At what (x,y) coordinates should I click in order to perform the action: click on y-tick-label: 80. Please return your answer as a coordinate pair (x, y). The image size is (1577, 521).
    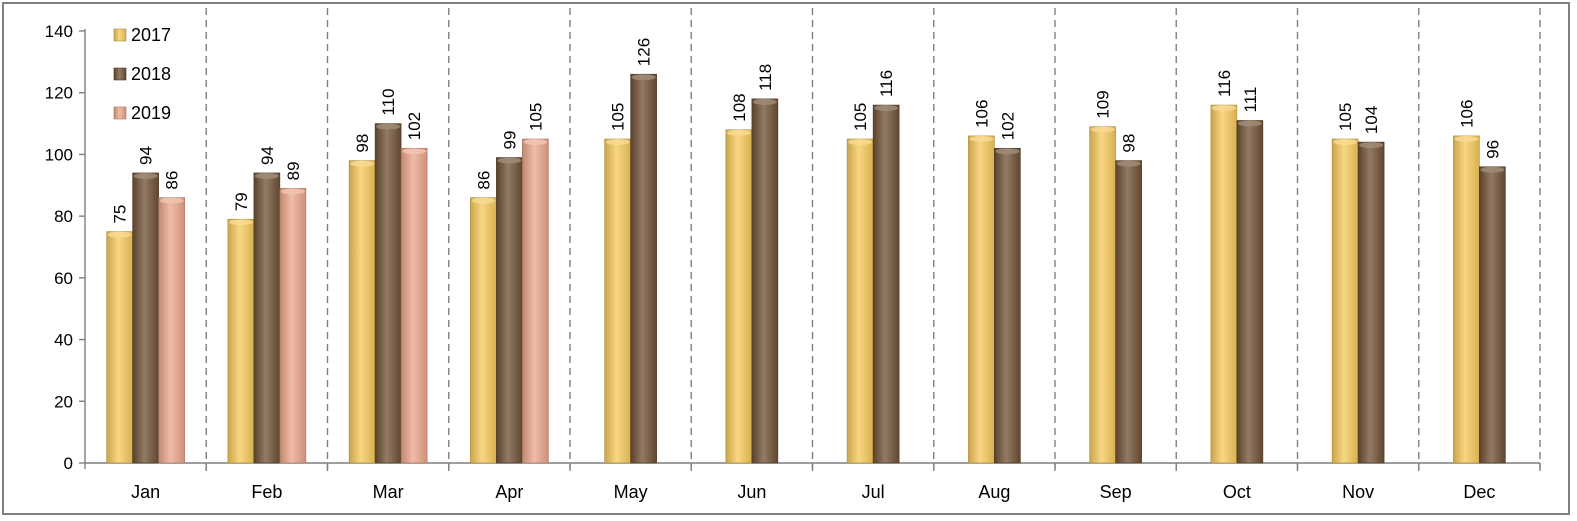
    Looking at the image, I should click on (63, 216).